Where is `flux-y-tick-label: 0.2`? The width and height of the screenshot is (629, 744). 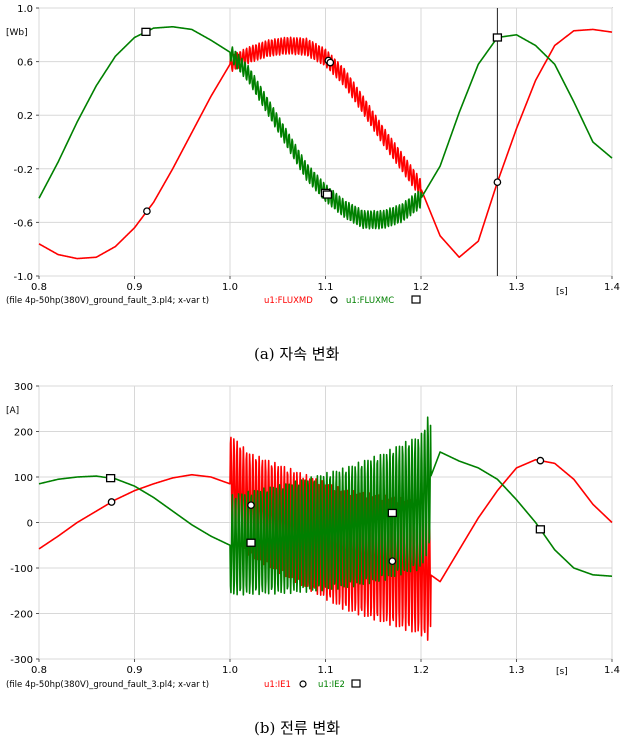
flux-y-tick-label: 0.2 is located at coordinates (25, 116).